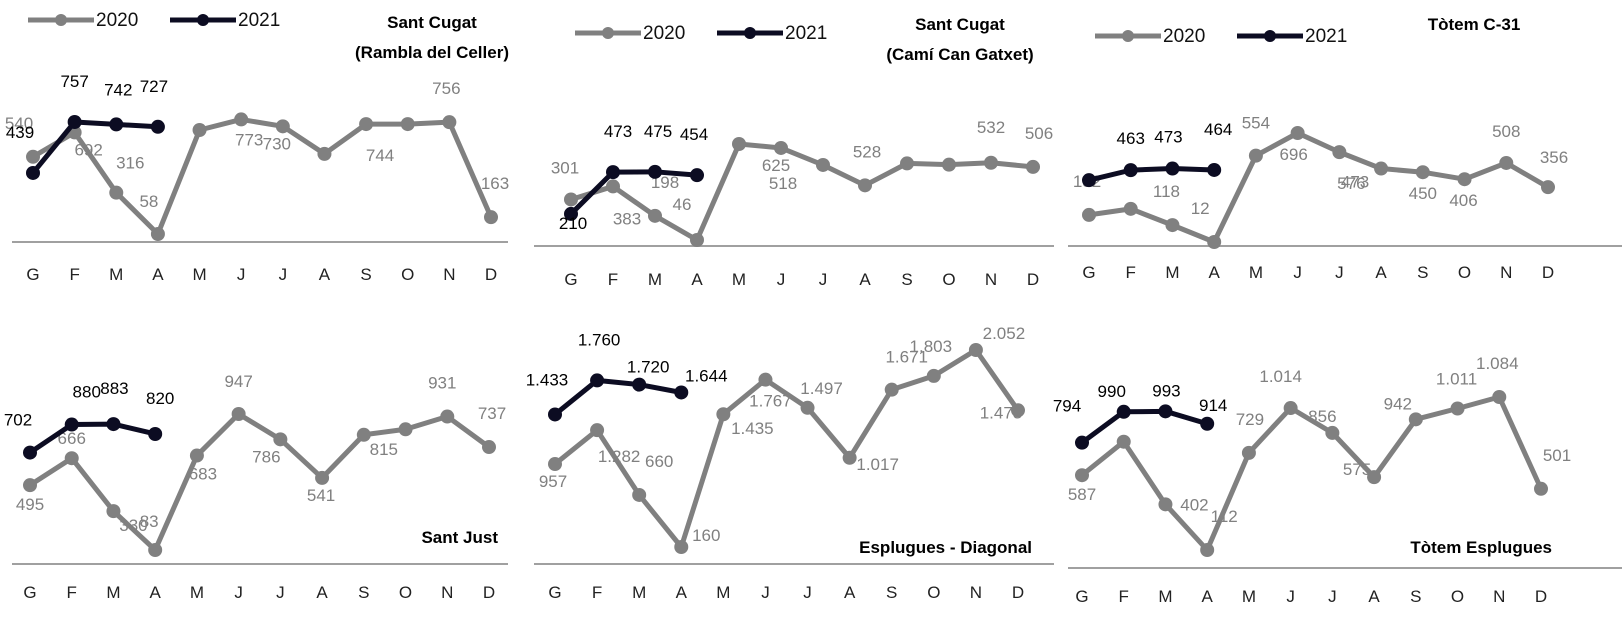 The width and height of the screenshot is (1622, 626). Describe the element at coordinates (1213, 405) in the screenshot. I see `data-label-2021: 914` at that location.